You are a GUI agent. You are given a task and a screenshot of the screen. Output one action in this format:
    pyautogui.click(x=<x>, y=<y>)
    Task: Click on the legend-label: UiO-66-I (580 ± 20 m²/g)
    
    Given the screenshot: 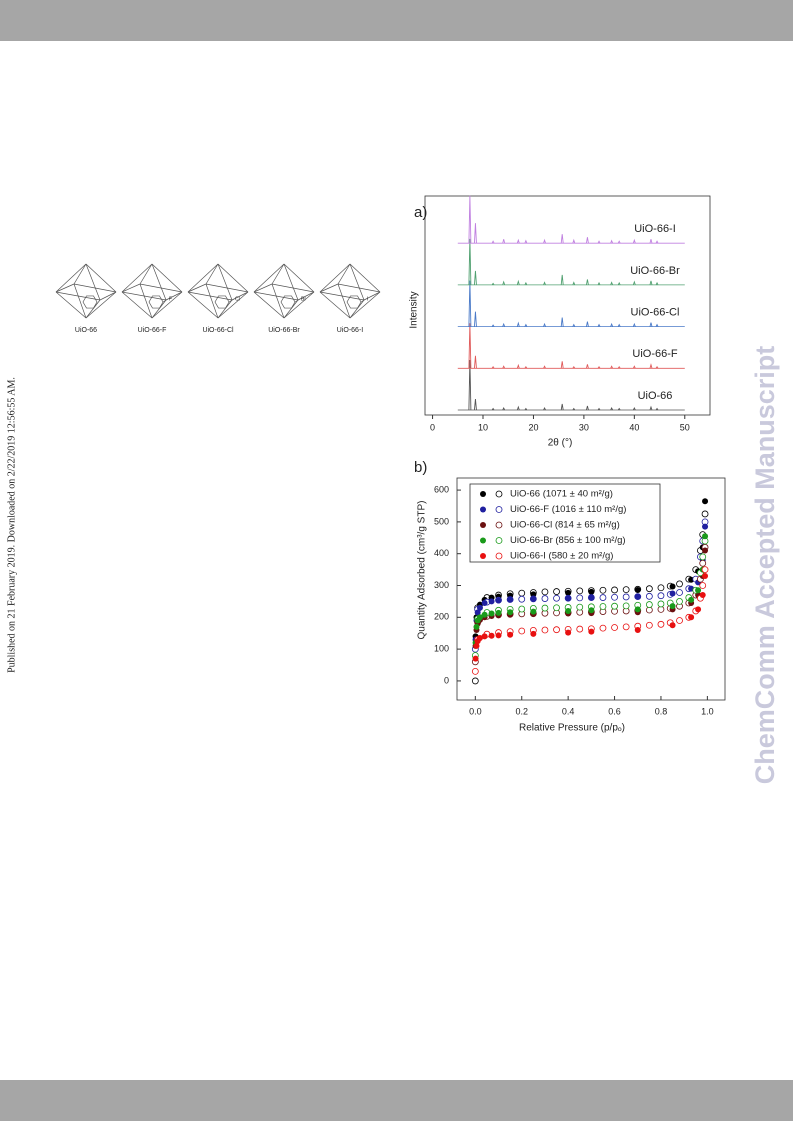 What is the action you would take?
    pyautogui.click(x=561, y=556)
    